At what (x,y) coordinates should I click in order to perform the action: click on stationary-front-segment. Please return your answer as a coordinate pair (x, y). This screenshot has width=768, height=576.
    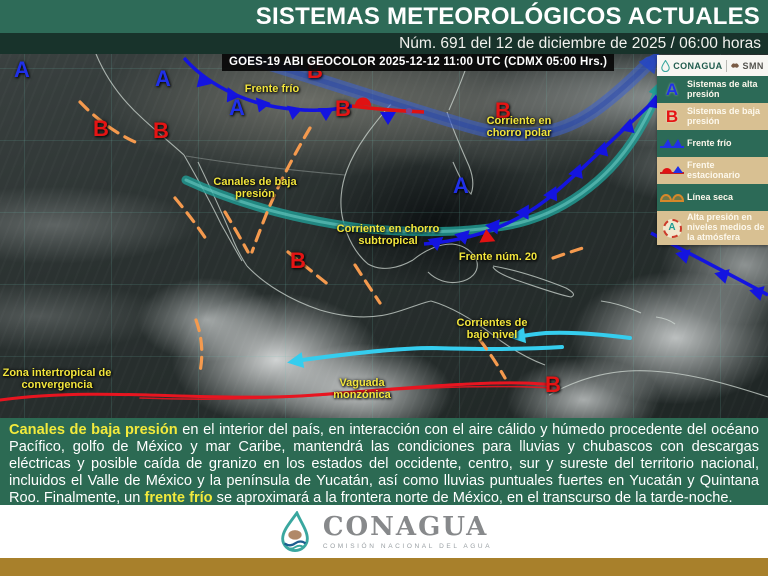
    Looking at the image, I should click on (388, 111).